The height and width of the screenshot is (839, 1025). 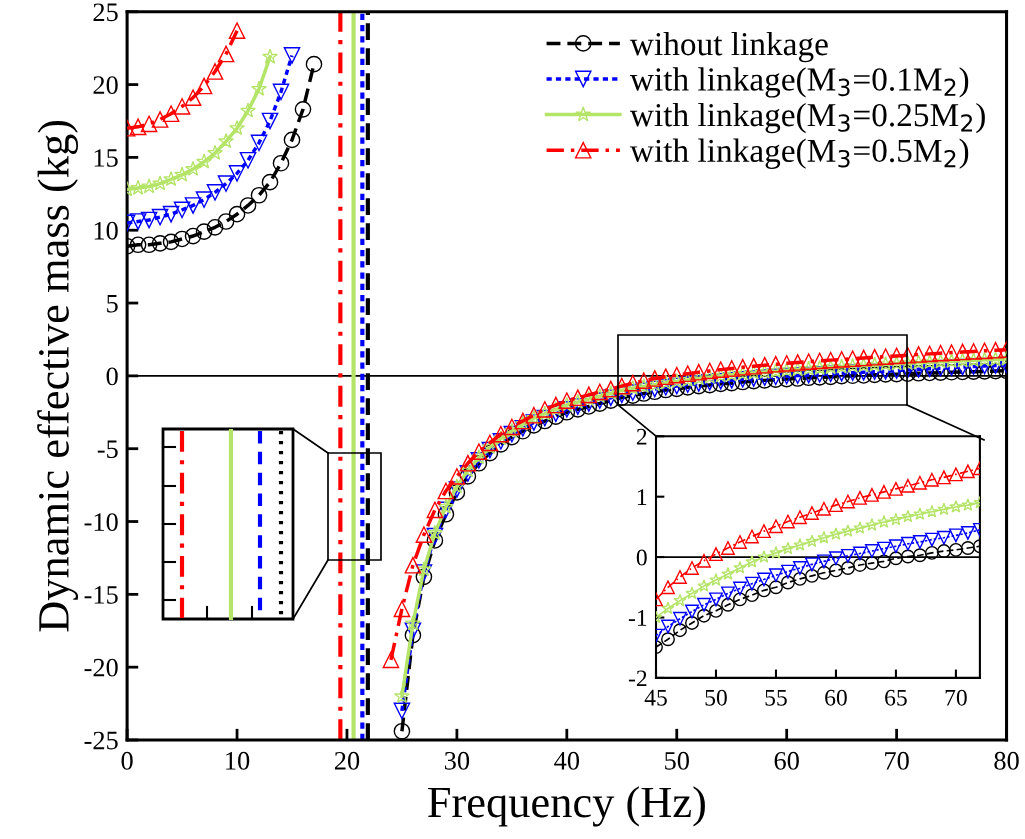 I want to click on x-tick-label: 50, so click(x=677, y=760).